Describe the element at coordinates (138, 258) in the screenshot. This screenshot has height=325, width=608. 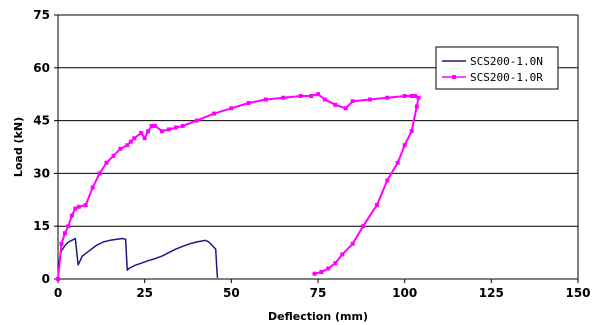
I see `series-line-scs200-1-0n` at that location.